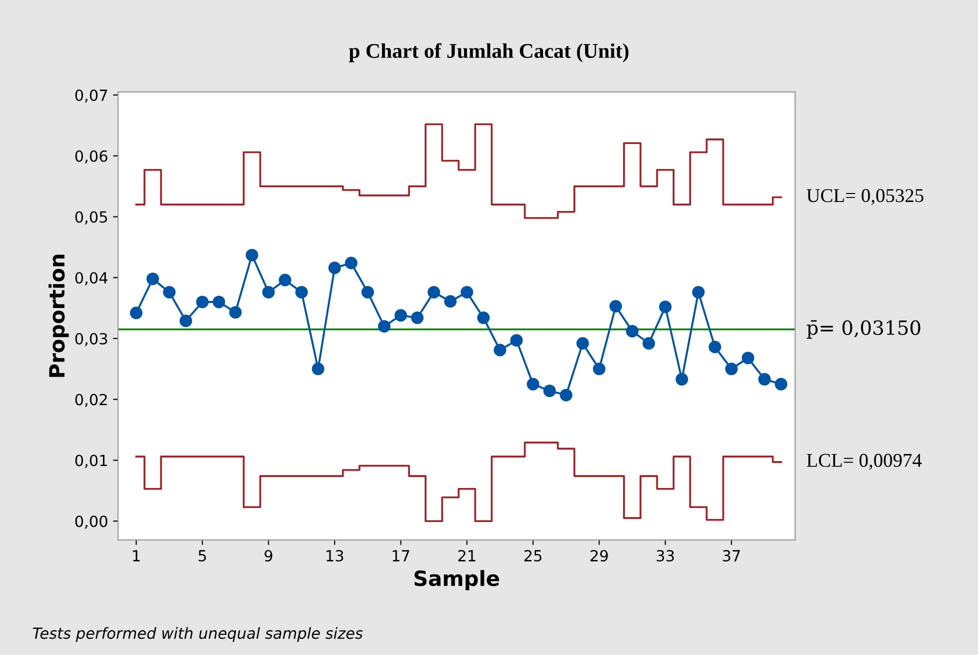 This screenshot has height=655, width=978. I want to click on chart-title: p Chart of Jumlah Cacat (Unit), so click(488, 52).